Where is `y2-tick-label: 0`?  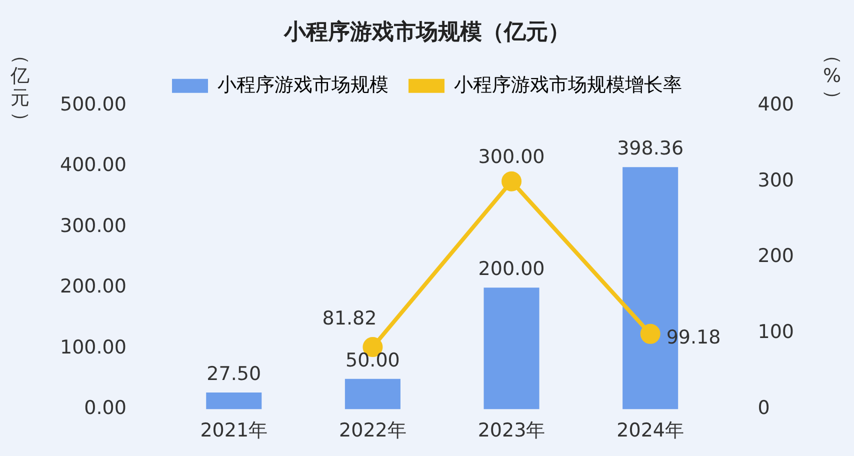 y2-tick-label: 0 is located at coordinates (764, 408).